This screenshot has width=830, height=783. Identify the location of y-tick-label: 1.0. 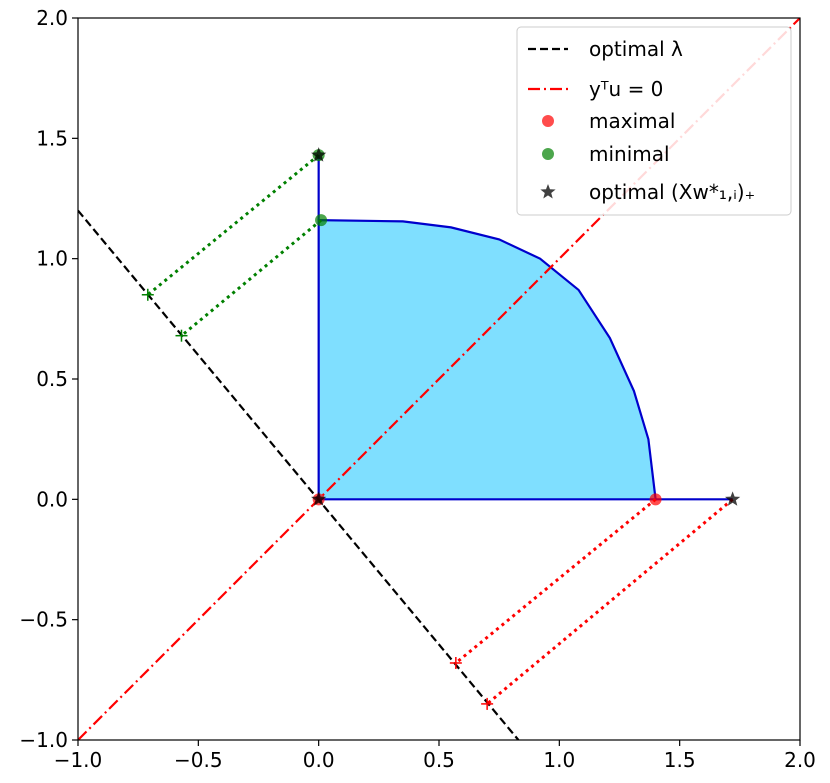
(52, 259).